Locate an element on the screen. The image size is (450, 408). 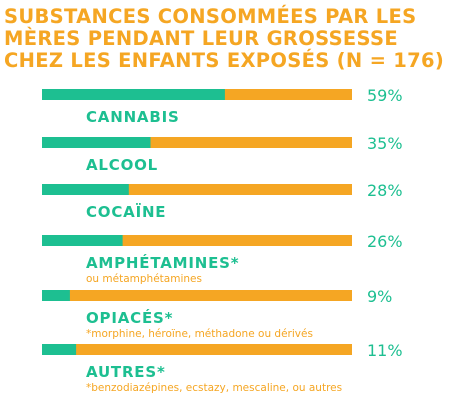
value-label: 59% is located at coordinates (385, 95).